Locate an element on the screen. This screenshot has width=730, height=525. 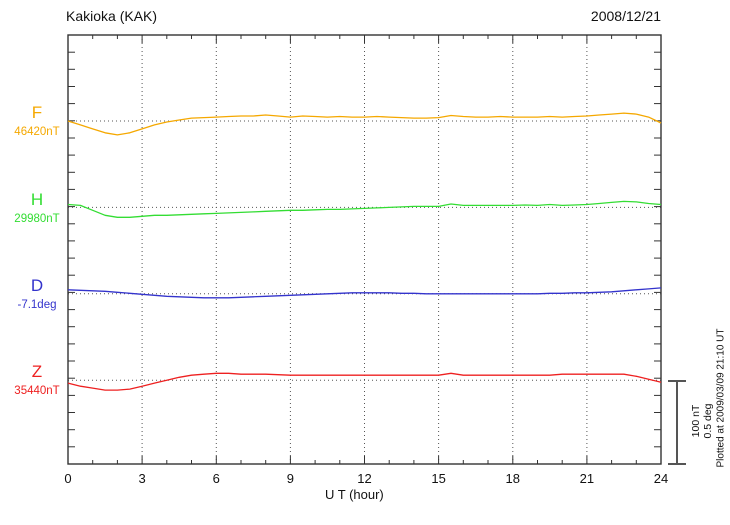
trace-Z is located at coordinates (364, 381).